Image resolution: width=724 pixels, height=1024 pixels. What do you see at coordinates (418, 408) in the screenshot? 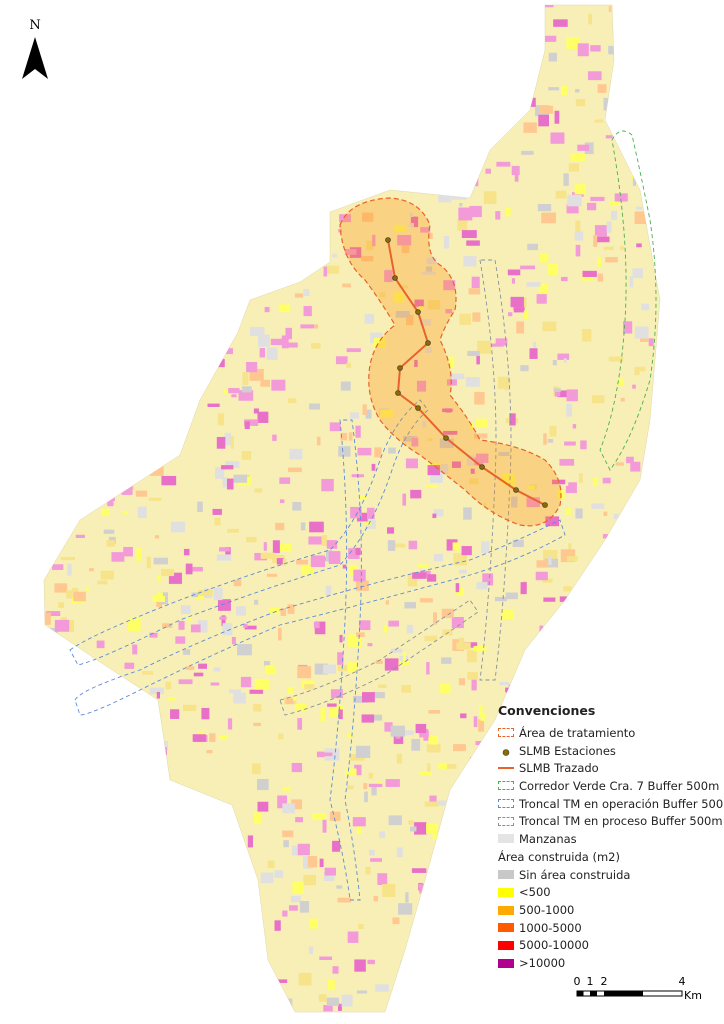
I see `station-point` at bounding box center [418, 408].